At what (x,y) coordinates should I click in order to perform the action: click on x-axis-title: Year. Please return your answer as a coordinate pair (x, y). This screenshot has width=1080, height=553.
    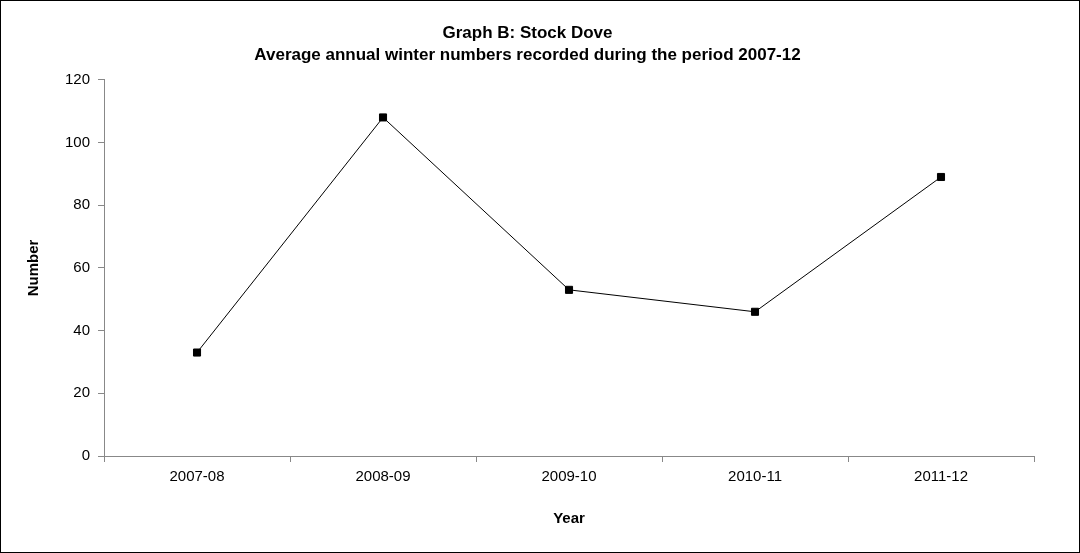
    Looking at the image, I should click on (569, 518).